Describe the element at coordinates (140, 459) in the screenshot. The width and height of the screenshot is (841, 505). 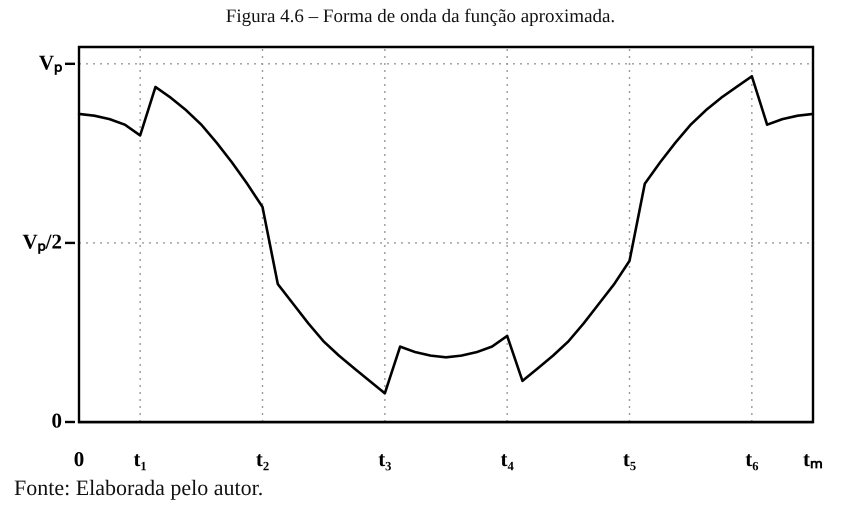
I see `x-tick-label: t₁` at that location.